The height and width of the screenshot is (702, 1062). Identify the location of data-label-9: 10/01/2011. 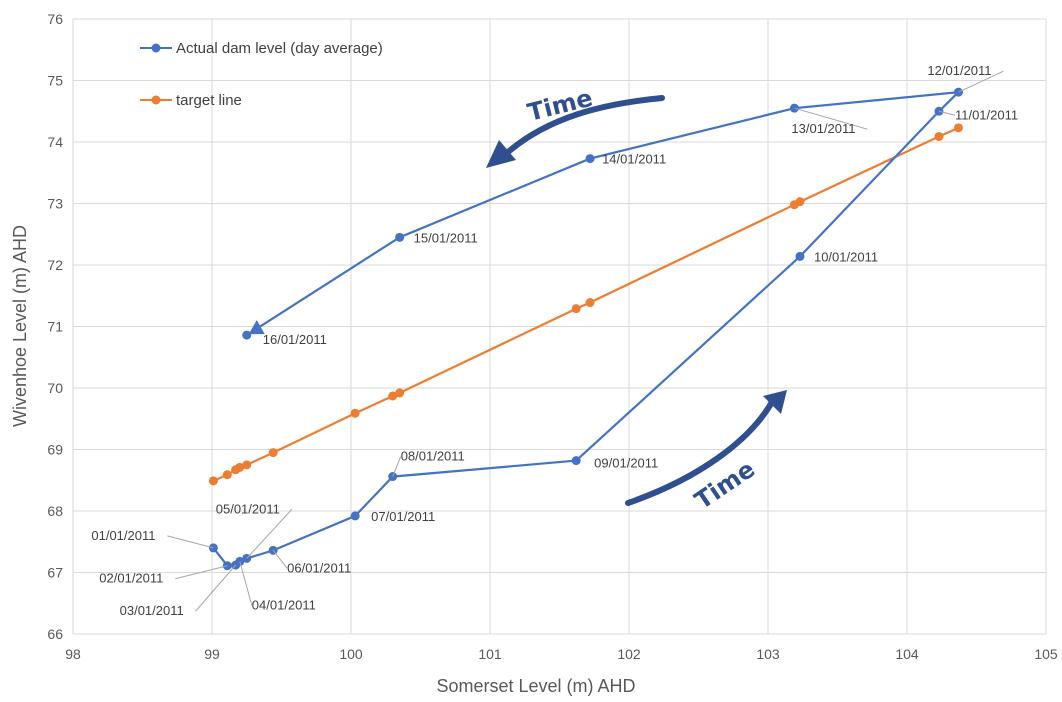
(846, 256).